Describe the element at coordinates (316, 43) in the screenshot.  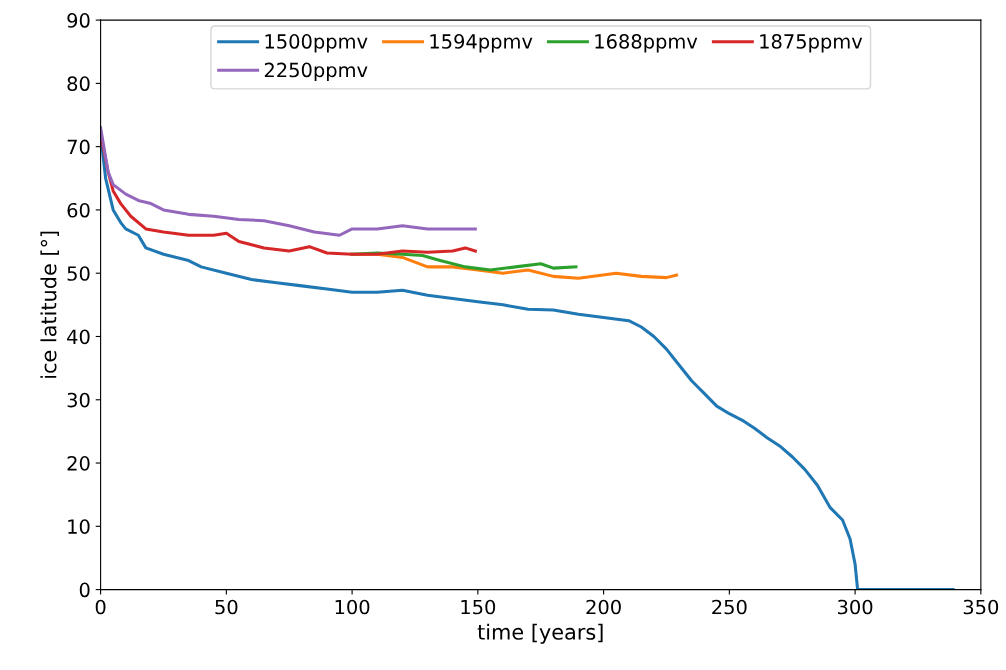
I see `legend-label: 1500ppmv` at that location.